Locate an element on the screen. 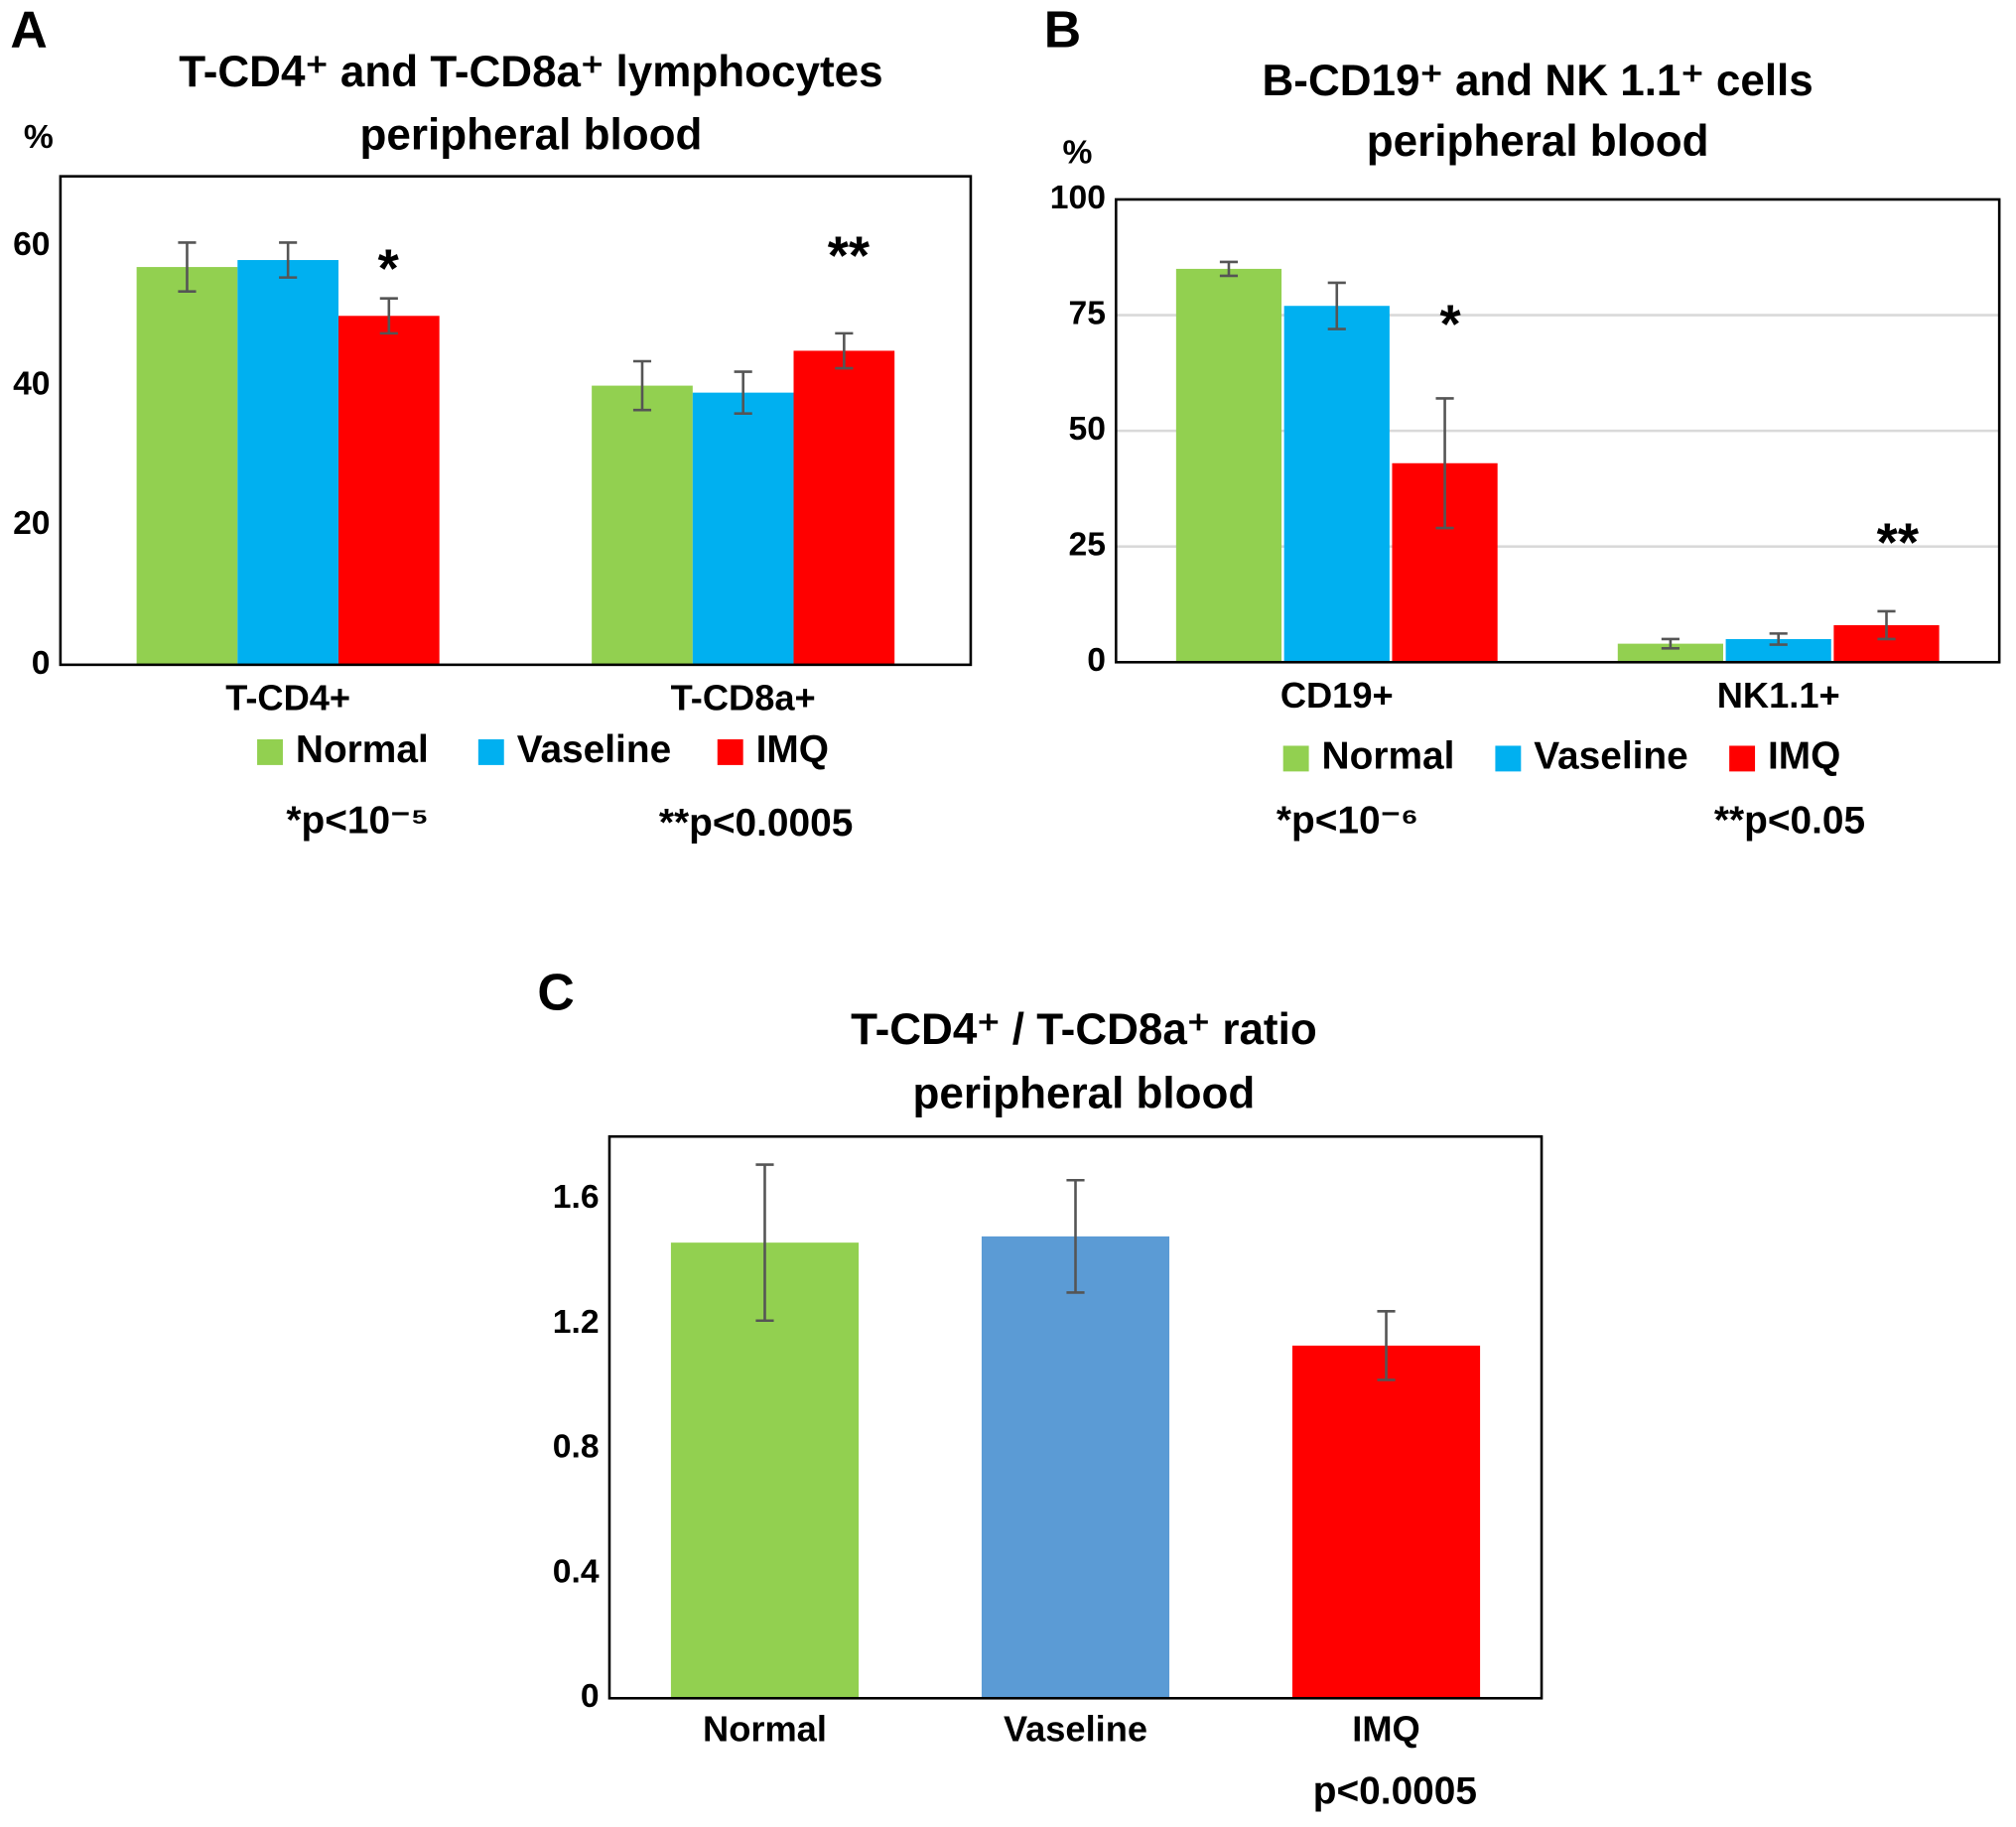 This screenshot has width=2016, height=1827. x-tick-label: Normal is located at coordinates (765, 1730).